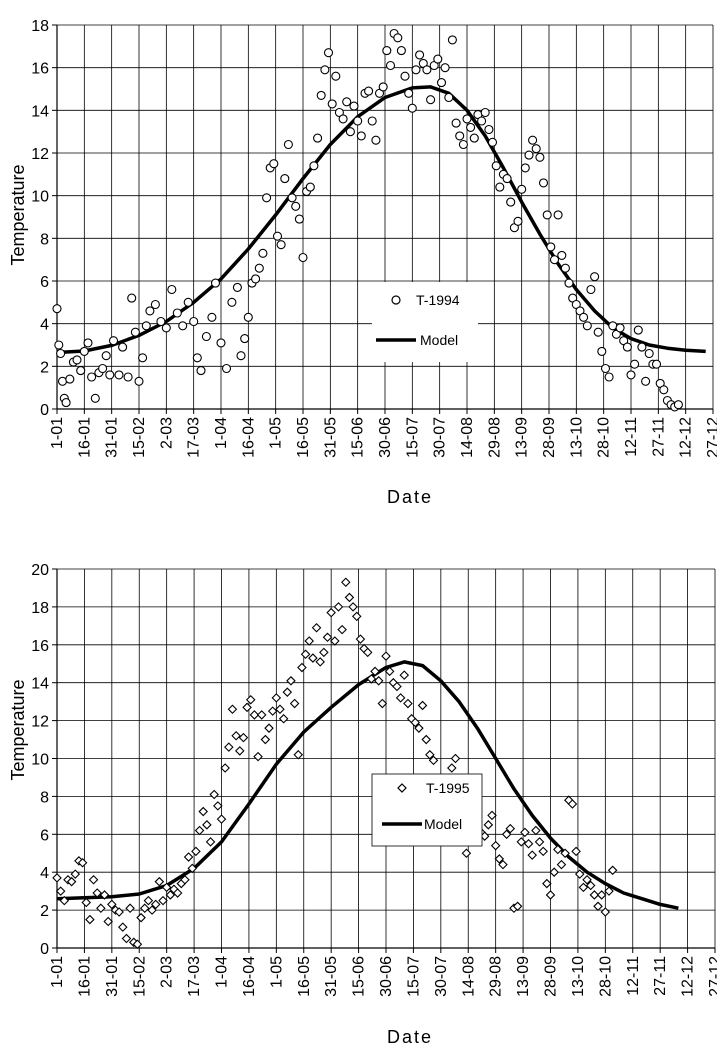 Image resolution: width=717 pixels, height=1050 pixels. What do you see at coordinates (604, 437) in the screenshot?
I see `x-tick-label: 28-10` at bounding box center [604, 437].